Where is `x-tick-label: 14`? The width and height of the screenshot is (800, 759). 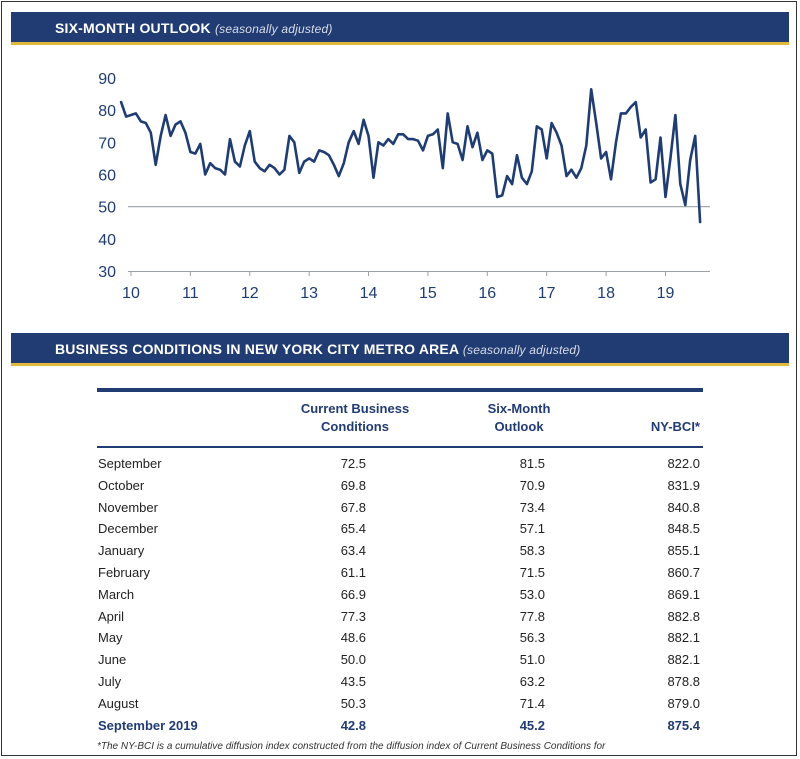
x-tick-label: 14 is located at coordinates (369, 293).